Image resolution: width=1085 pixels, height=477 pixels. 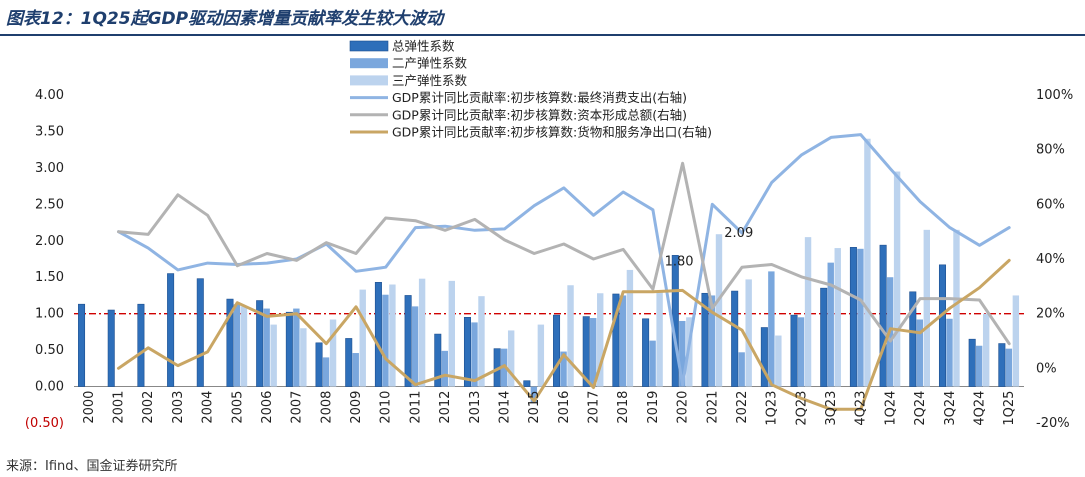 I want to click on total-bar-2016, so click(x=557, y=350).